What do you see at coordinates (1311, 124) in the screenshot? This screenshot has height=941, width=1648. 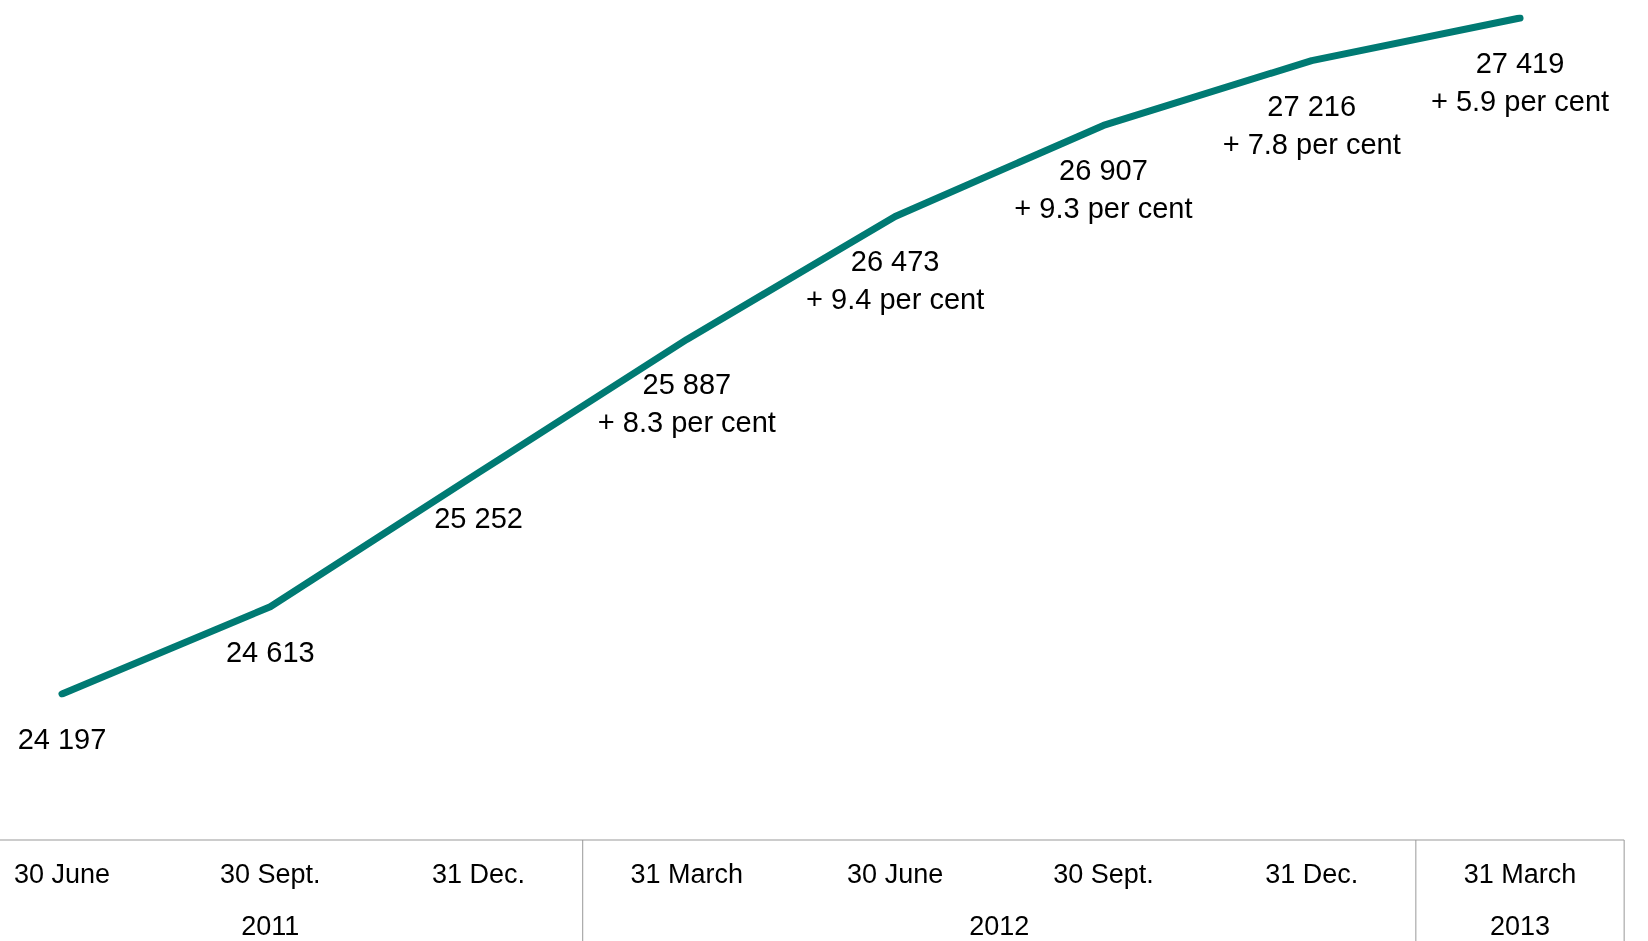 I see `data-label: 27 216 + 7.8 per cent` at bounding box center [1311, 124].